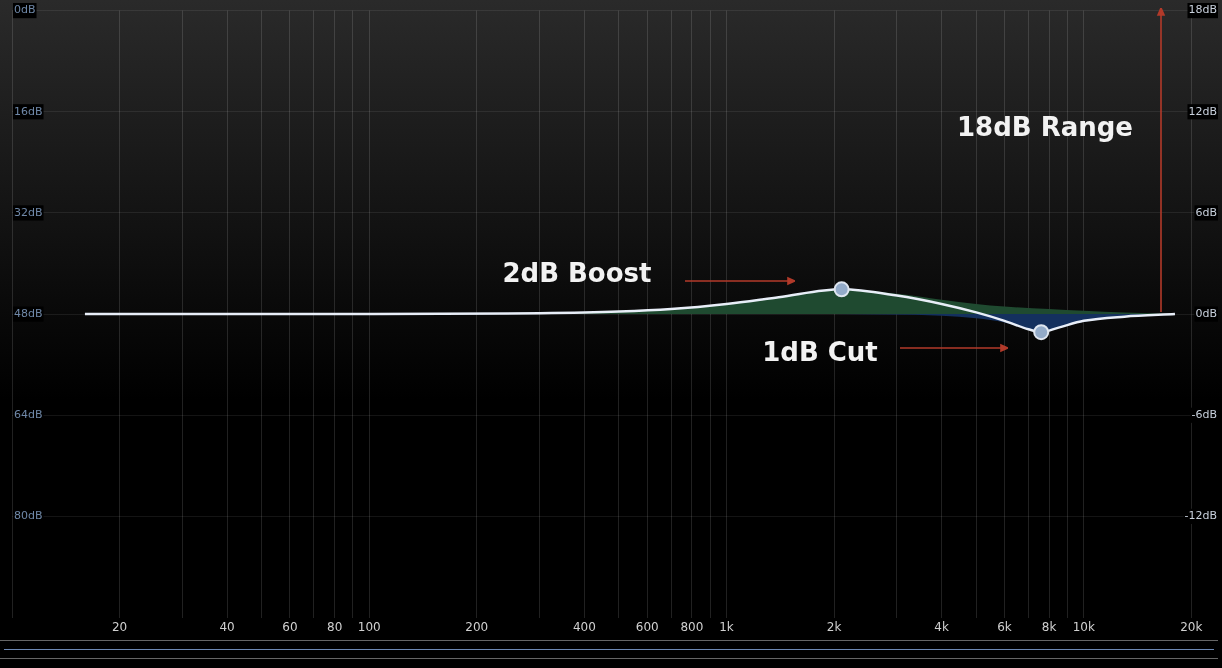  I want to click on x-tick-label: 10k, so click(1083, 626).